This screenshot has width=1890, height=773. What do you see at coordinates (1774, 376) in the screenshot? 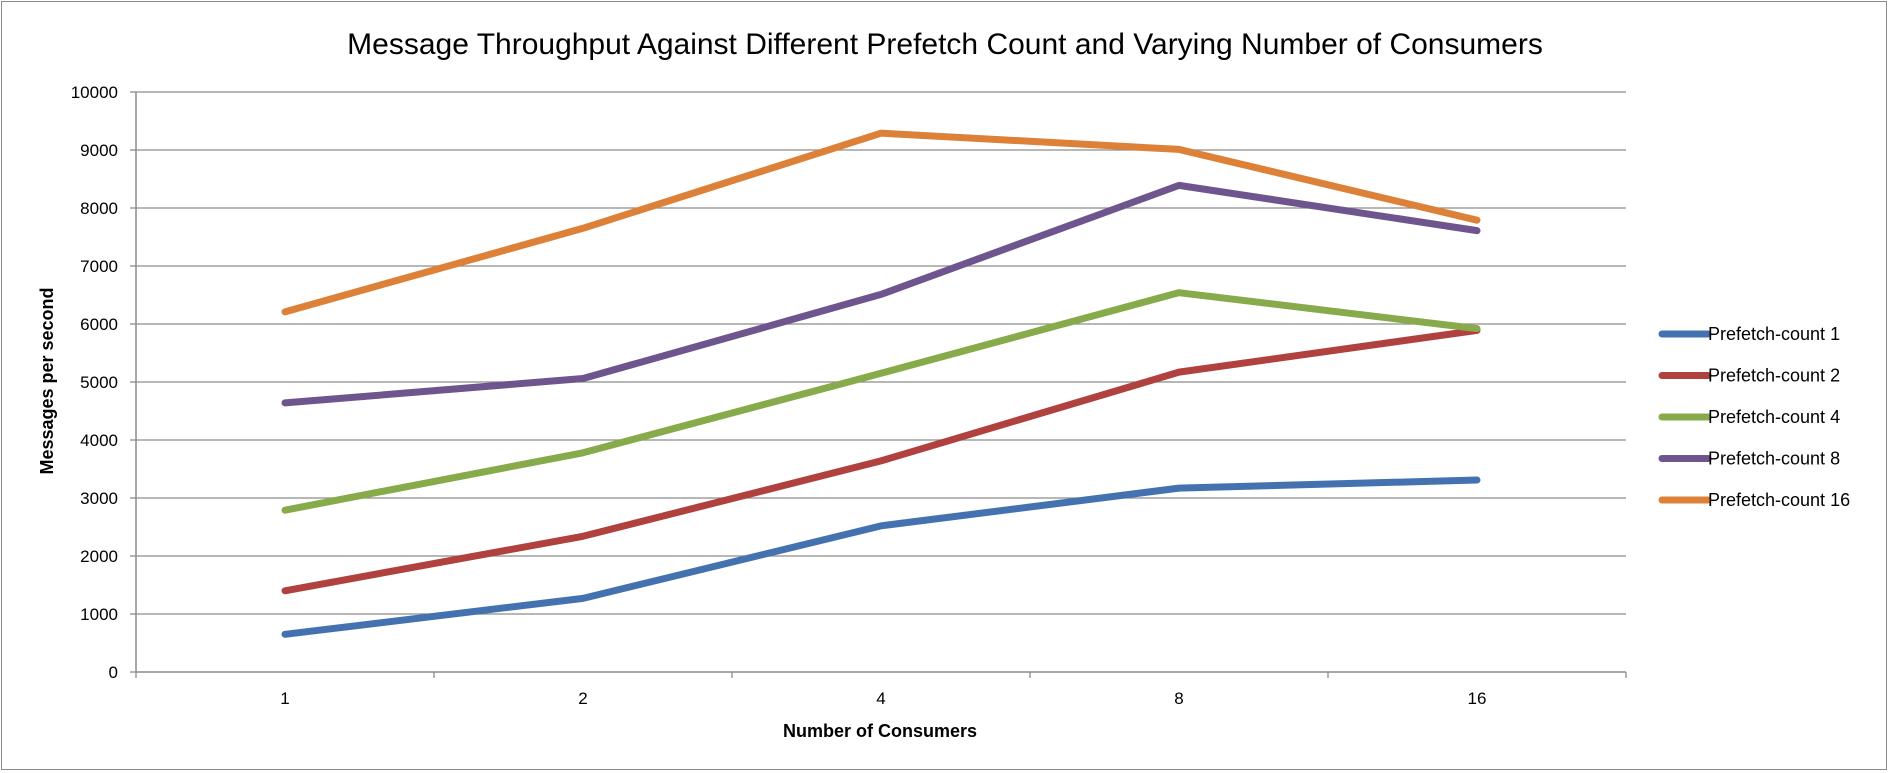
I see `legend-label: Prefetch-count 2` at bounding box center [1774, 376].